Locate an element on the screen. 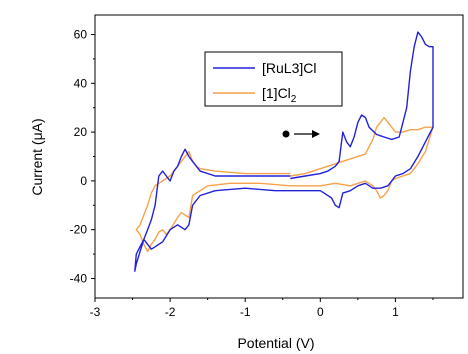 This screenshot has width=468, height=354. legend-label-1cl2-sub: 2 is located at coordinates (294, 99).